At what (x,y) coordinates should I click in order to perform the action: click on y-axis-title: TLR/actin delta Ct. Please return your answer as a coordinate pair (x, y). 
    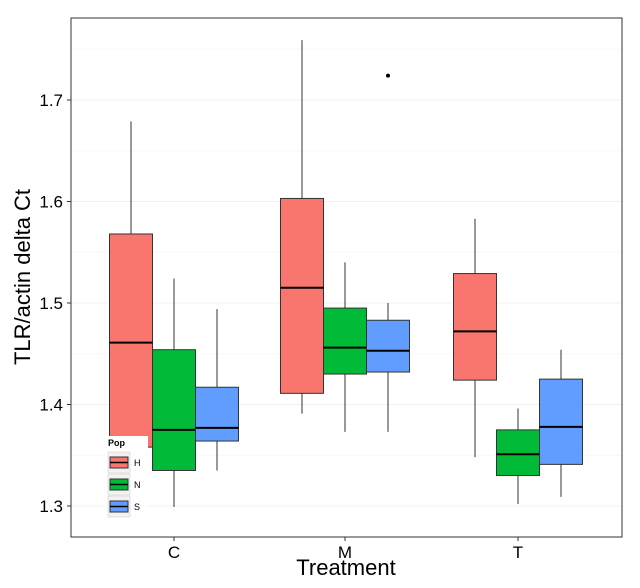
    Looking at the image, I should click on (22, 277).